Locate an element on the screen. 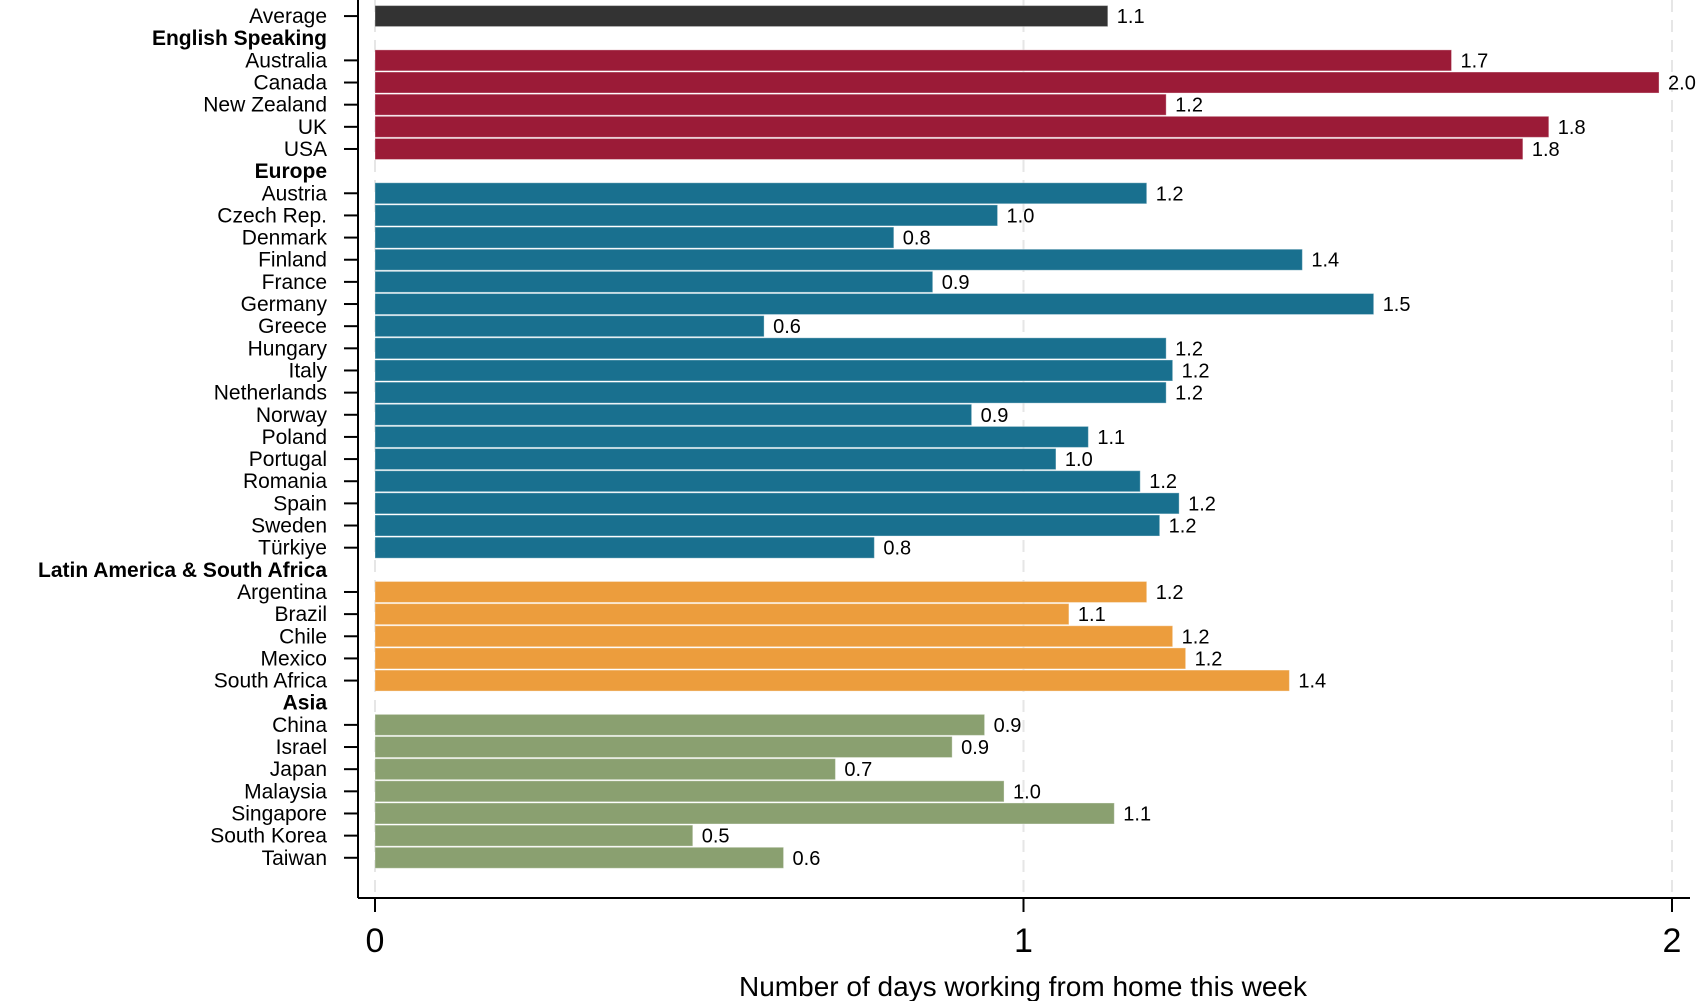 The height and width of the screenshot is (1001, 1704). category-label: Malaysia is located at coordinates (285, 791).